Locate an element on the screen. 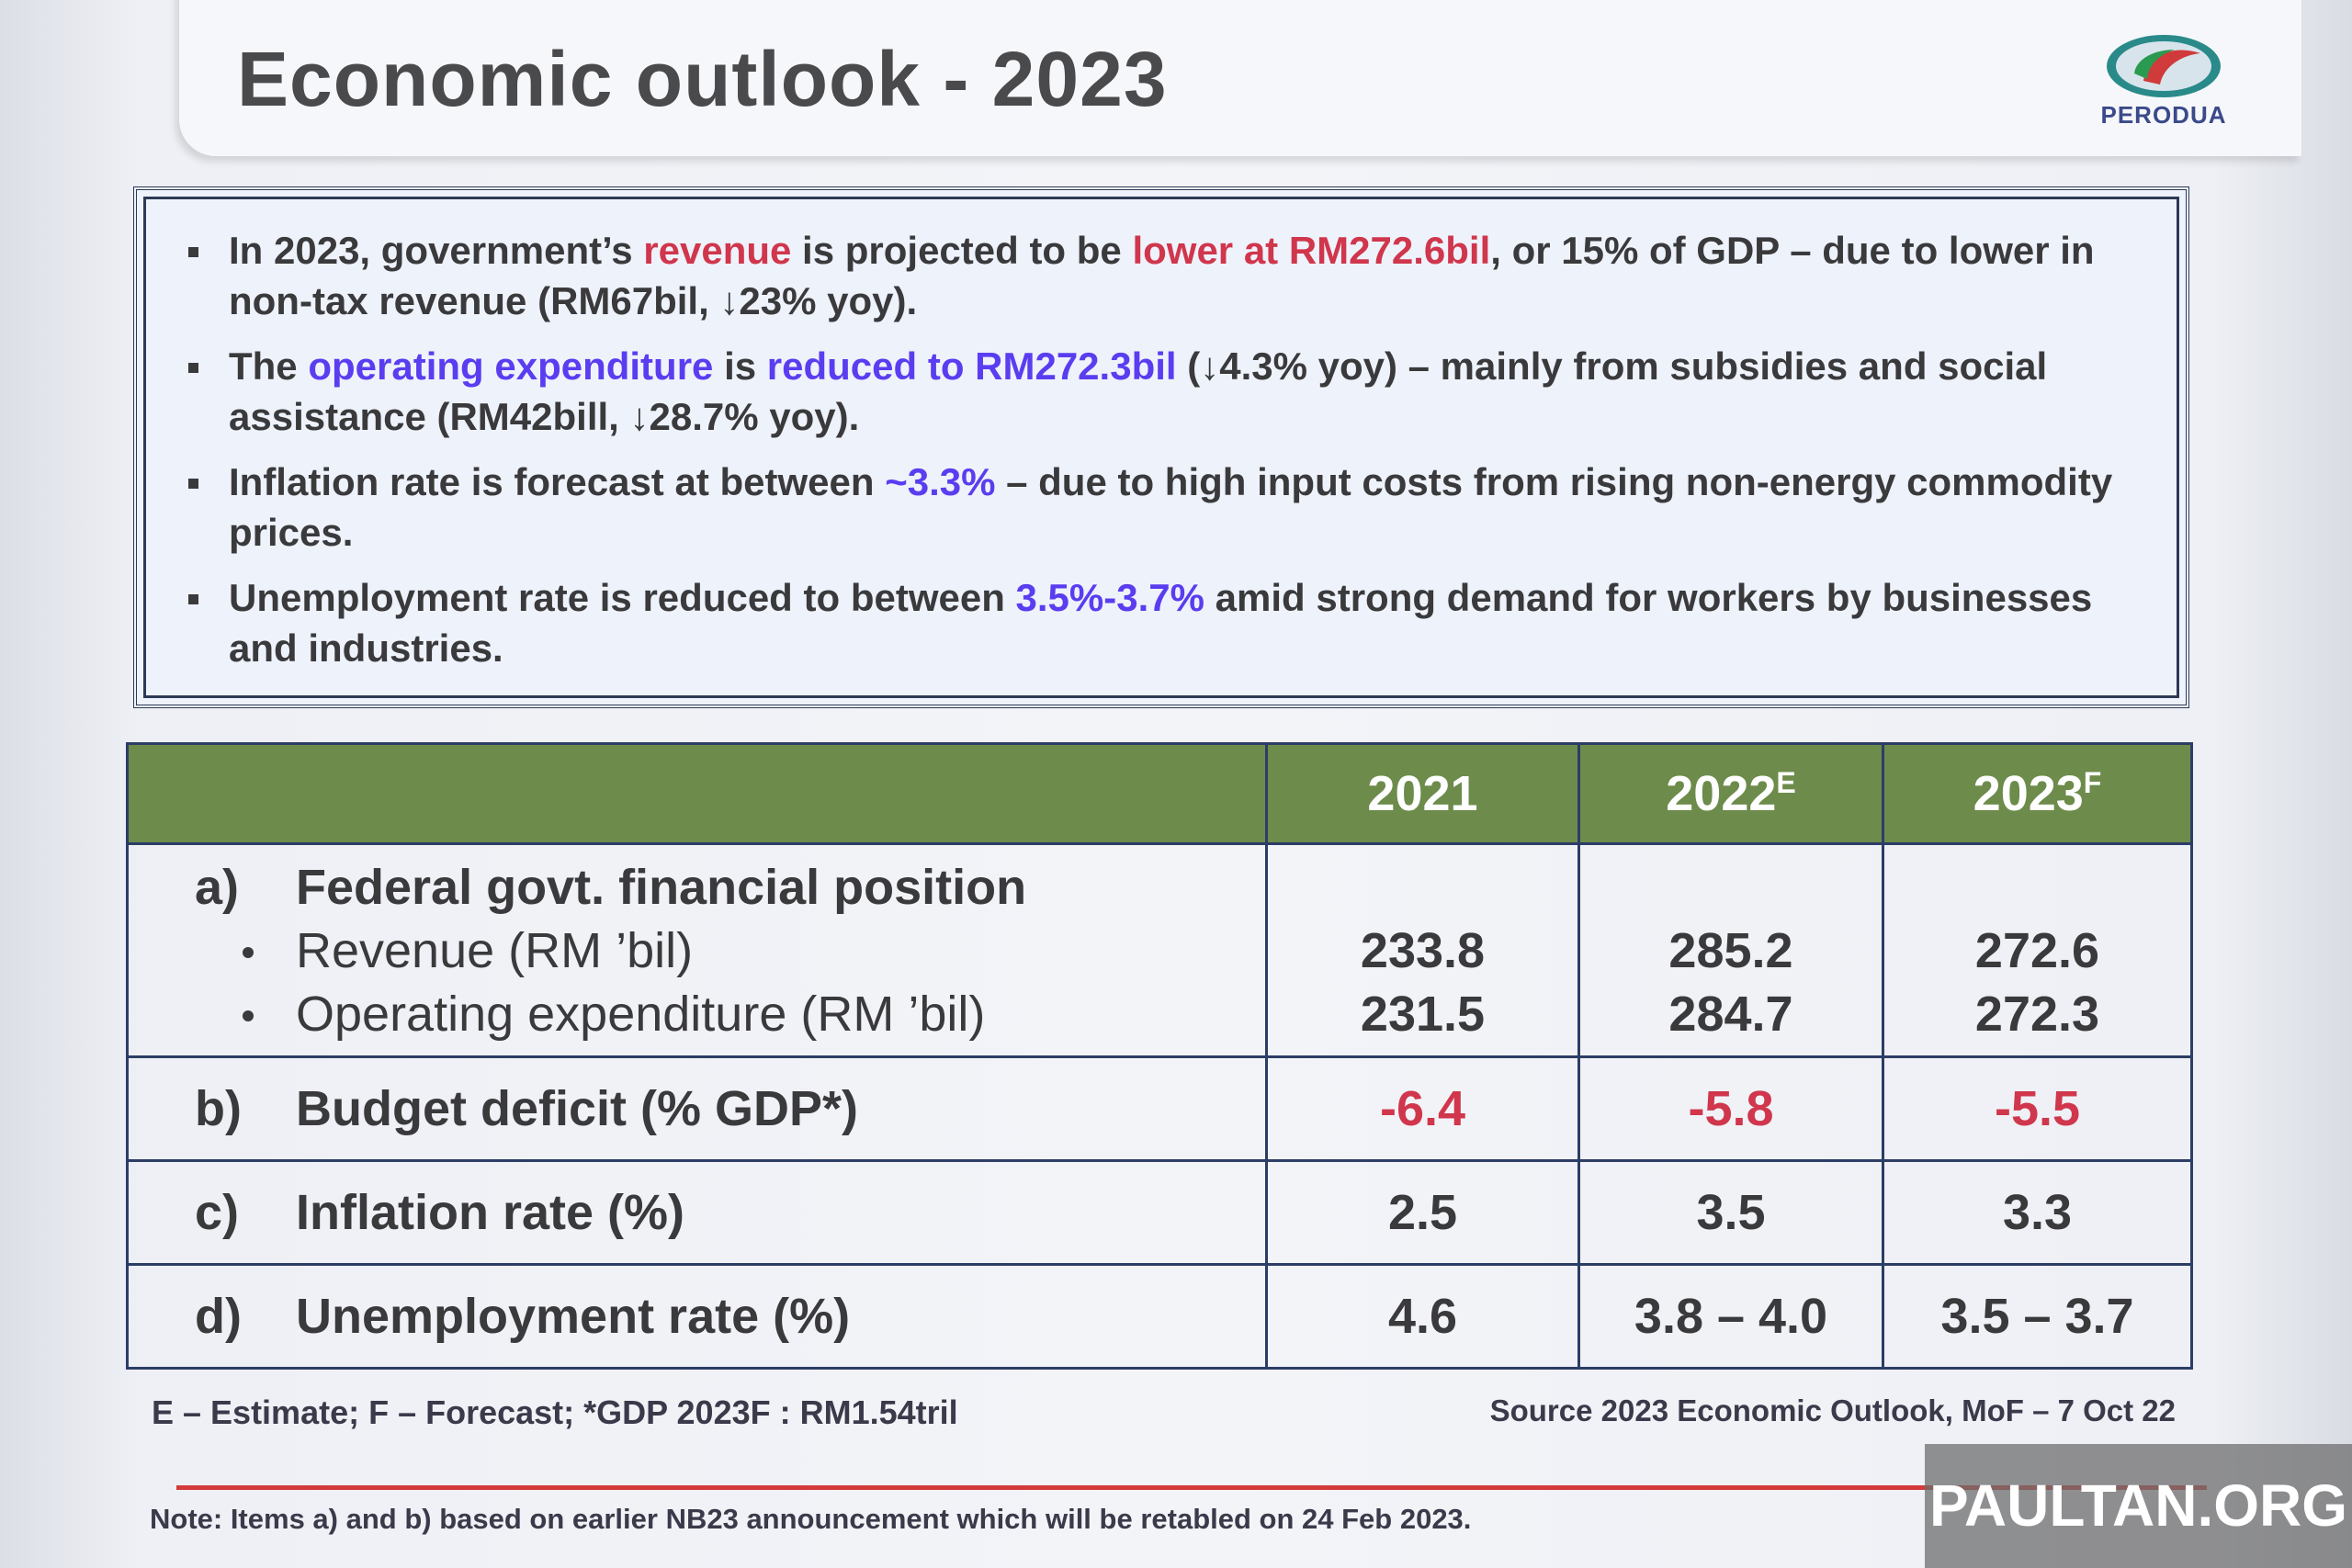 The image size is (2352, 1568). value: 284.7 is located at coordinates (1730, 1015).